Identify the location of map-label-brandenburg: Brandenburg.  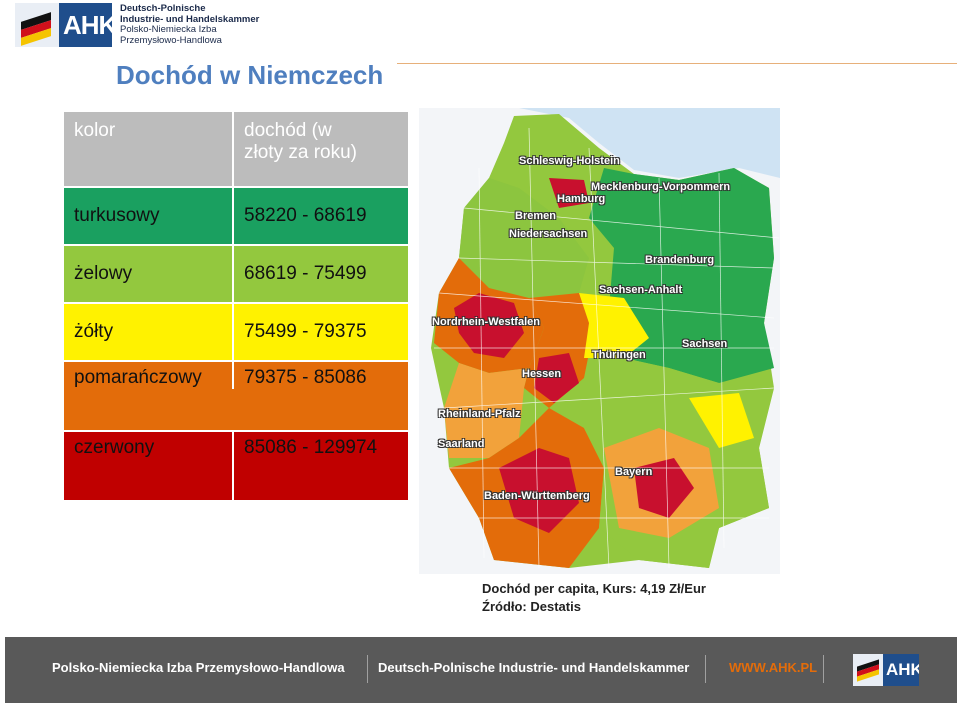
(680, 260).